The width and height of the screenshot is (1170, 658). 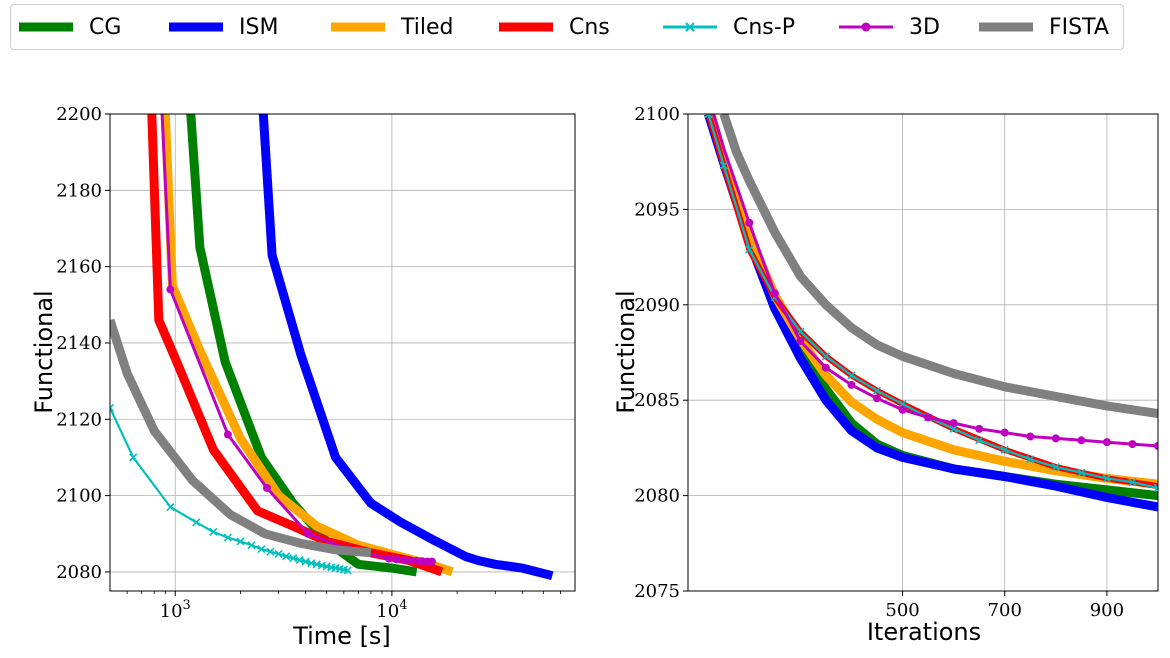 I want to click on right-xtick-label: 500, so click(x=902, y=610).